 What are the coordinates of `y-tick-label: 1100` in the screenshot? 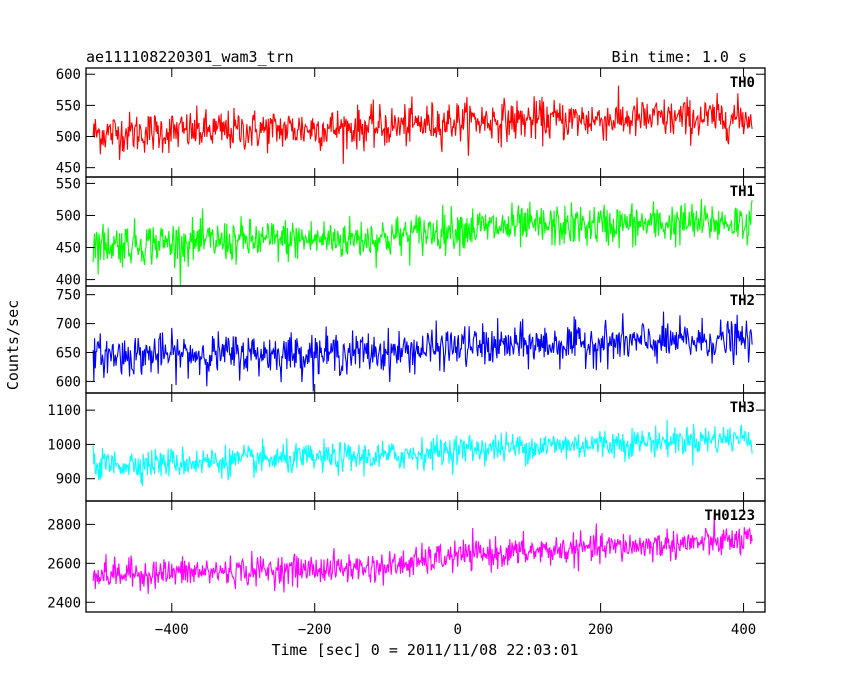 It's located at (64, 411).